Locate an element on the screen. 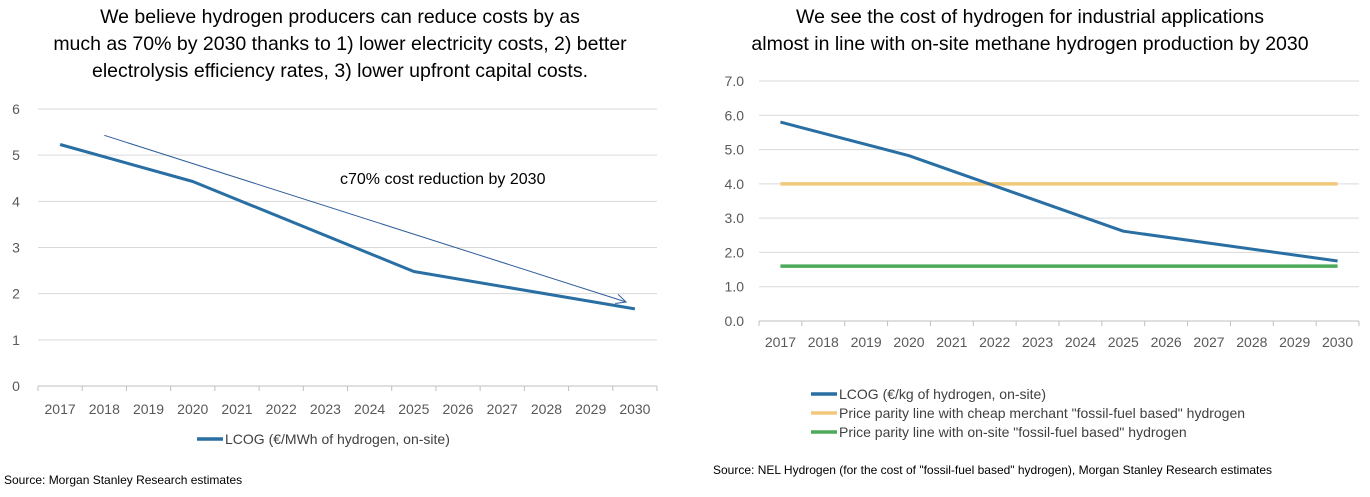 Image resolution: width=1370 pixels, height=497 pixels. y-tick-label: 3 is located at coordinates (16, 248).